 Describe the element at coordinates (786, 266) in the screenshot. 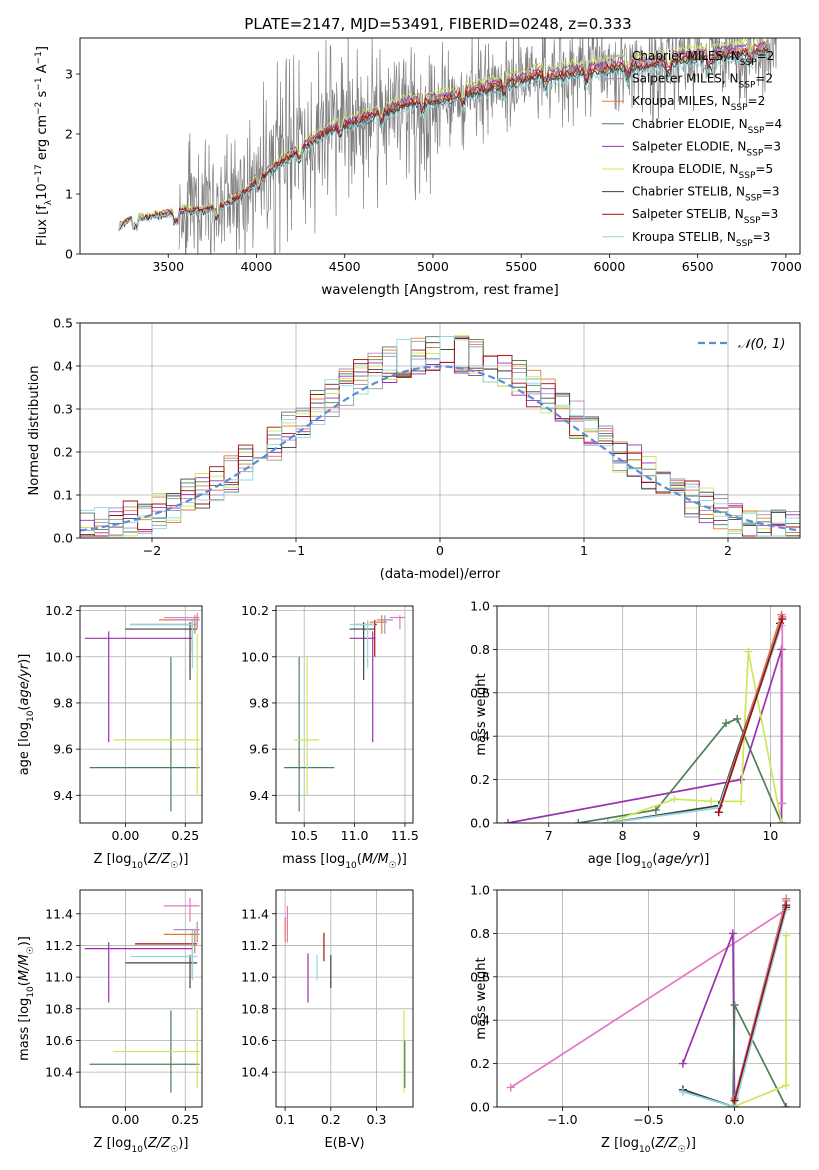

I see `x-tick-label: 7000` at that location.